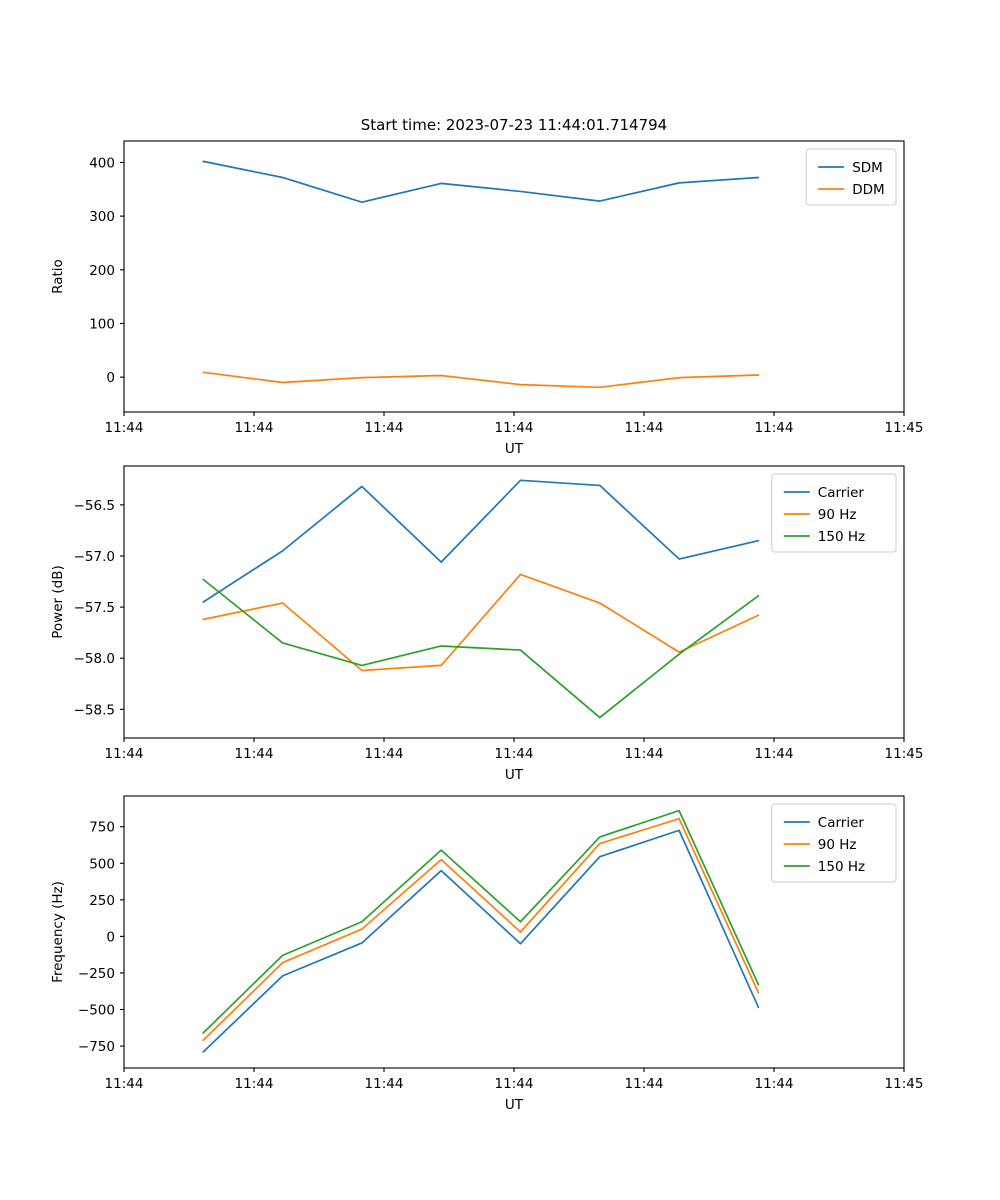 The width and height of the screenshot is (1000, 1200). What do you see at coordinates (58, 276) in the screenshot?
I see `y-axis-label: Ratio` at bounding box center [58, 276].